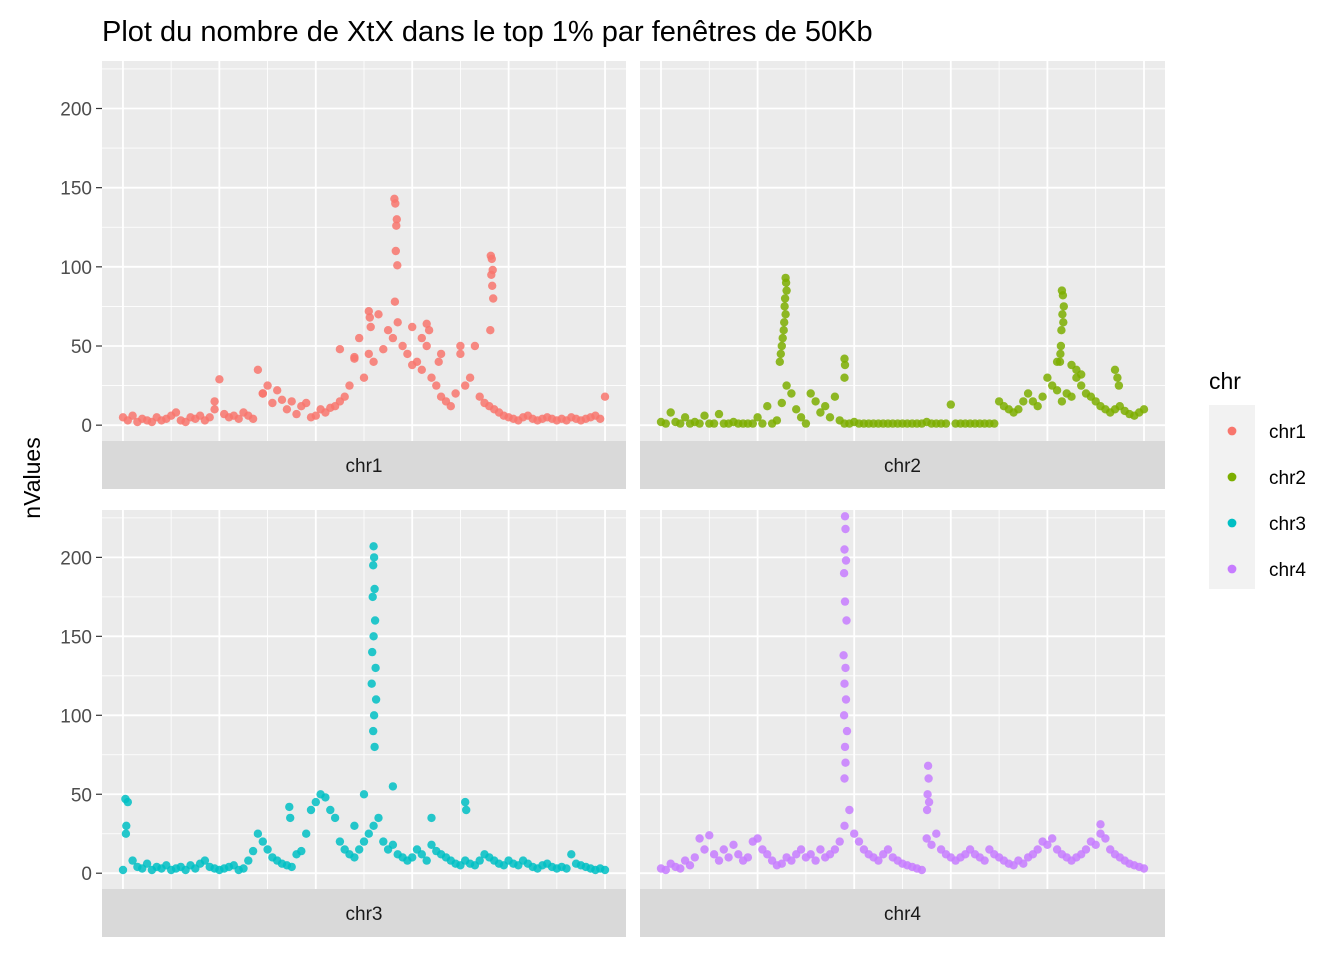  What do you see at coordinates (1232, 477) in the screenshot?
I see `legend-key-chr2` at bounding box center [1232, 477].